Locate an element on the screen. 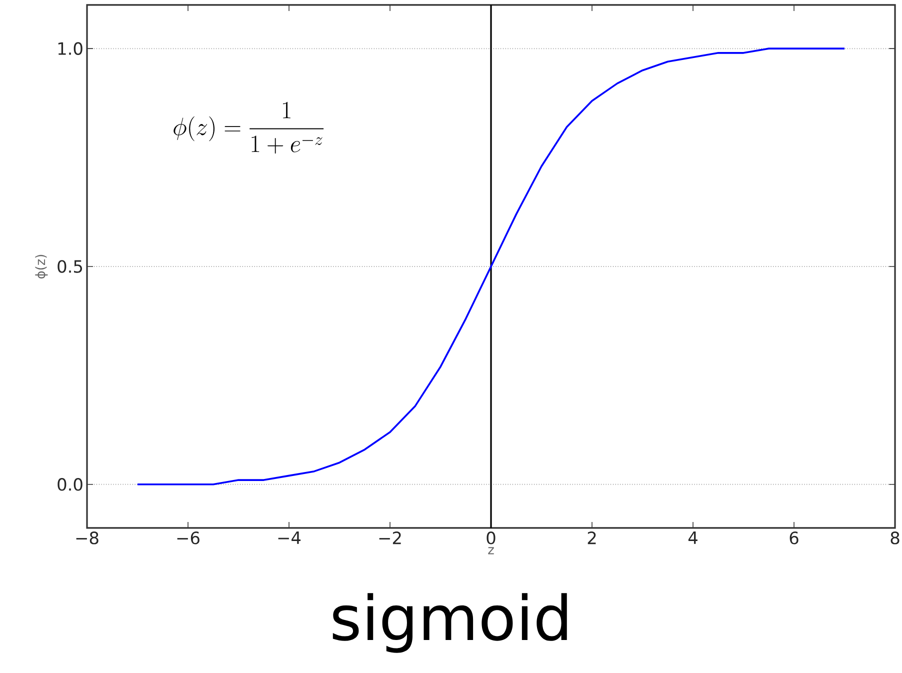  y-tick-label: 1.0 is located at coordinates (70, 48).